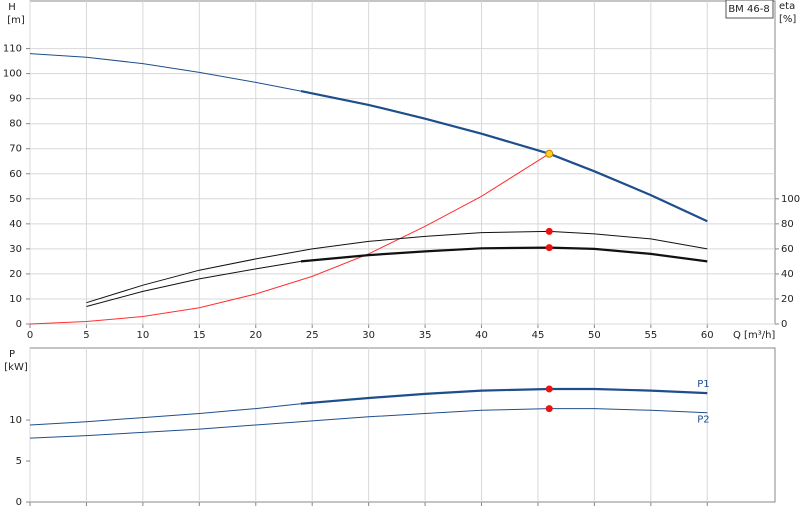  I want to click on y-tick-label: 50, so click(15, 199).